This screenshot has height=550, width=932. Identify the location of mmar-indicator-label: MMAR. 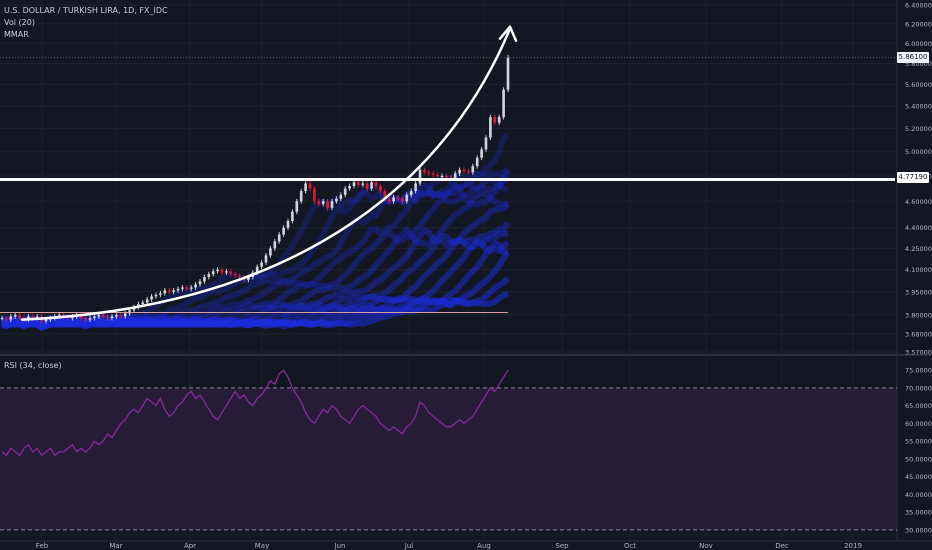
(16, 34).